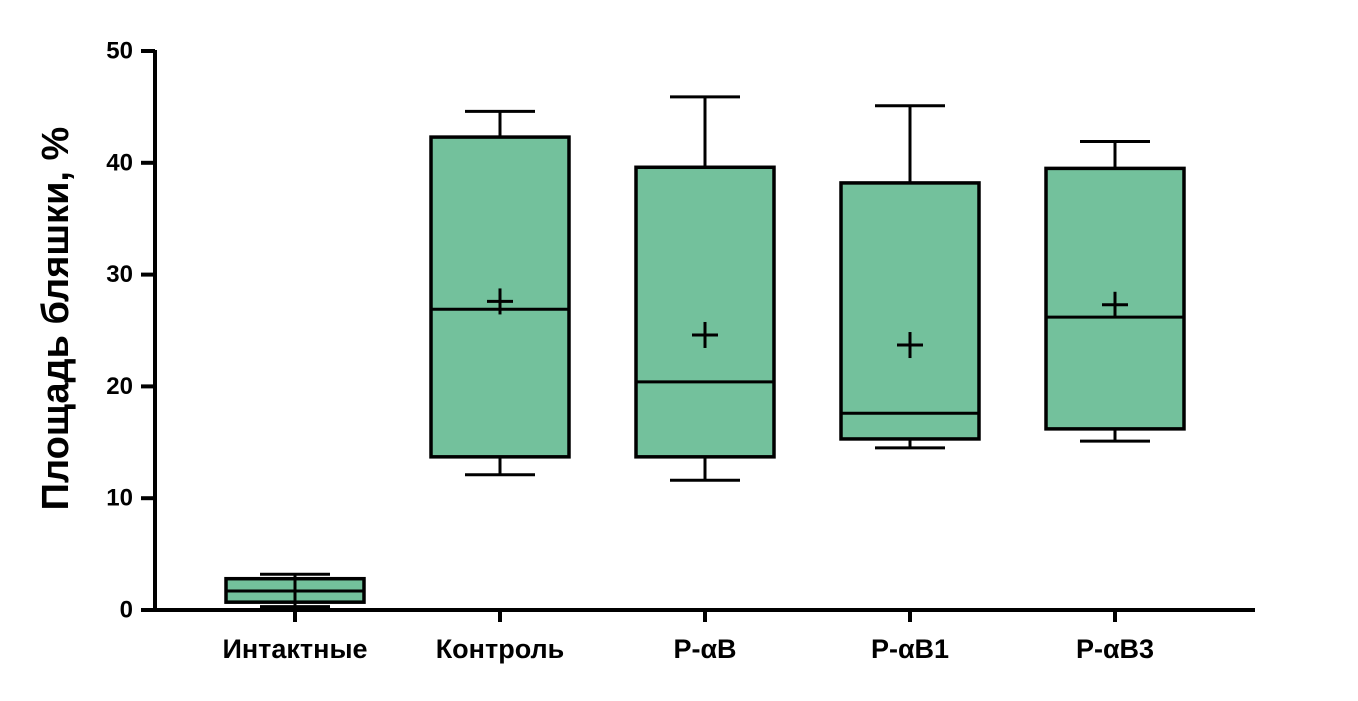  Describe the element at coordinates (1115, 649) in the screenshot. I see `x-category-label-4: P-αB3` at that location.